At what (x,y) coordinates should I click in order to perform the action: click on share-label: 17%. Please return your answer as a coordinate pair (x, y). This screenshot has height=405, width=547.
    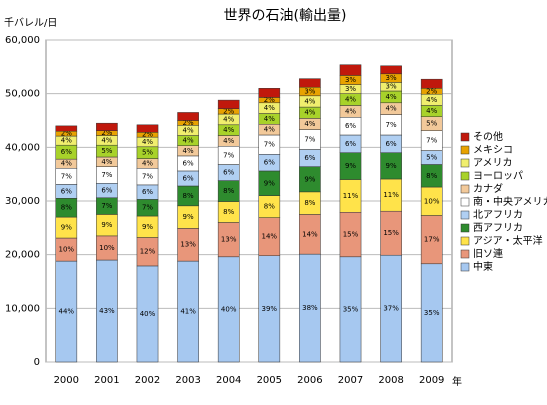
    Looking at the image, I should click on (432, 240).